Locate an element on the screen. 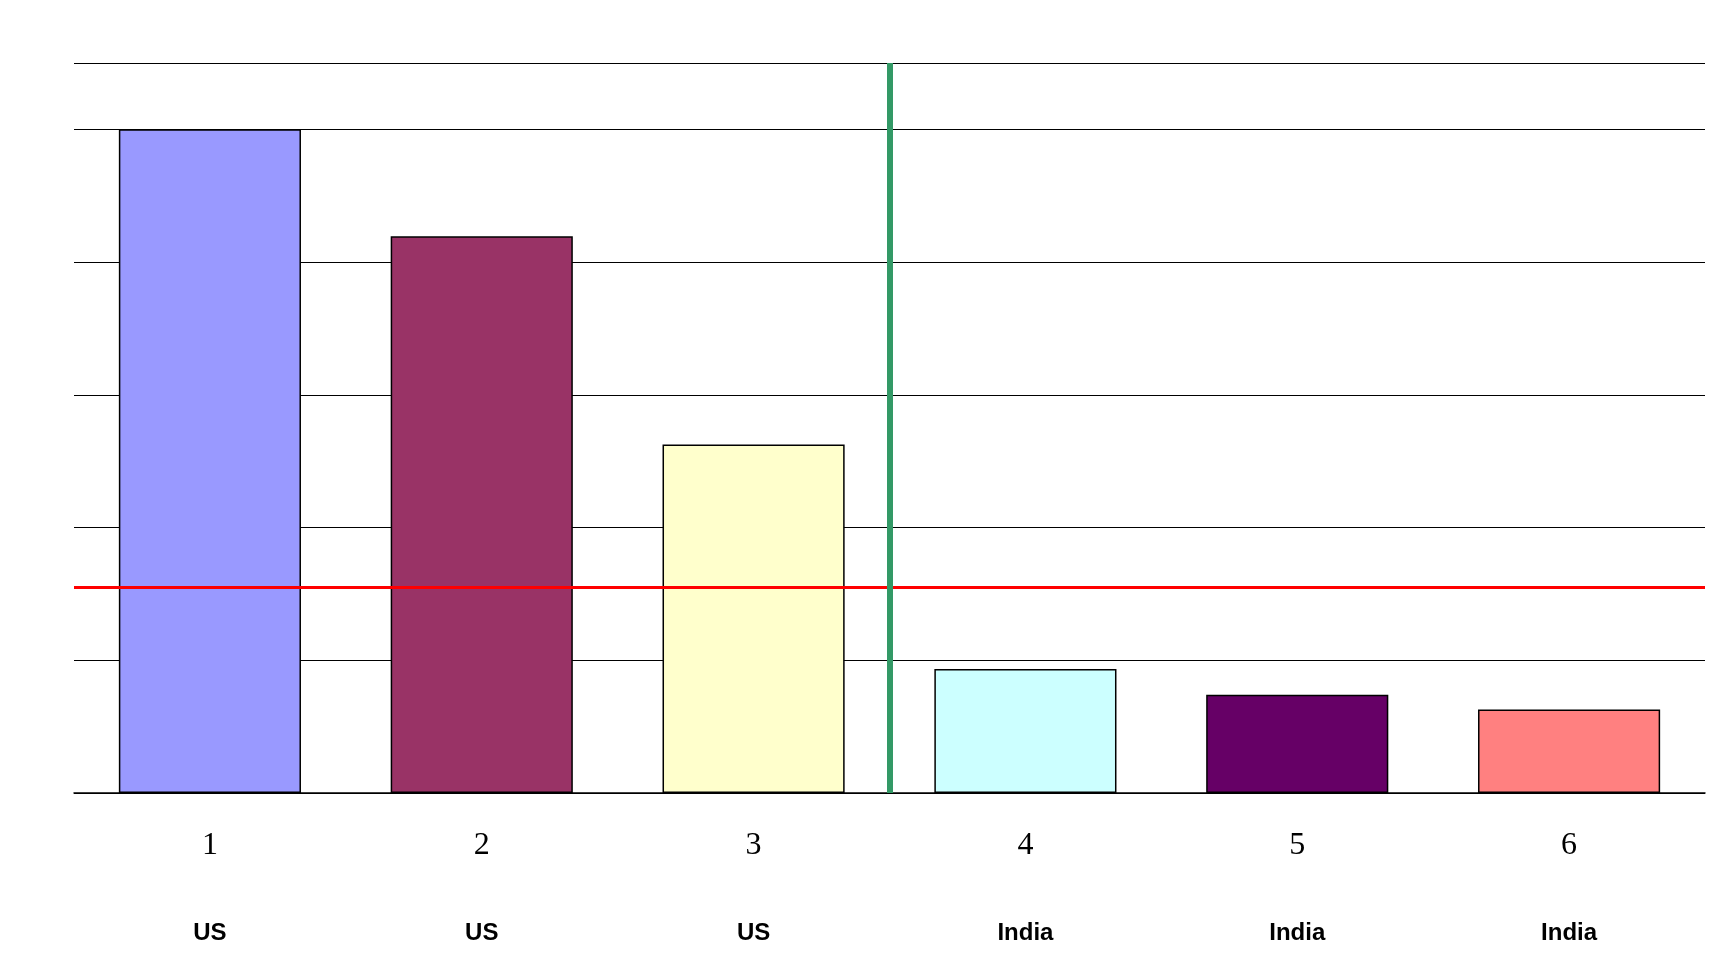  x-tick-label: 1 is located at coordinates (209, 843).